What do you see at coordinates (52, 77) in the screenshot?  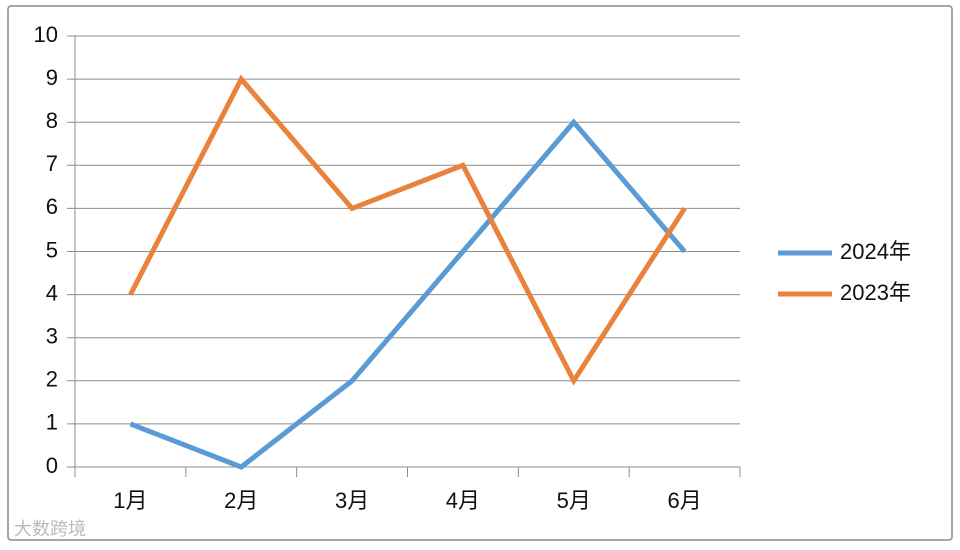 I see `y-tick-label: 9` at bounding box center [52, 77].